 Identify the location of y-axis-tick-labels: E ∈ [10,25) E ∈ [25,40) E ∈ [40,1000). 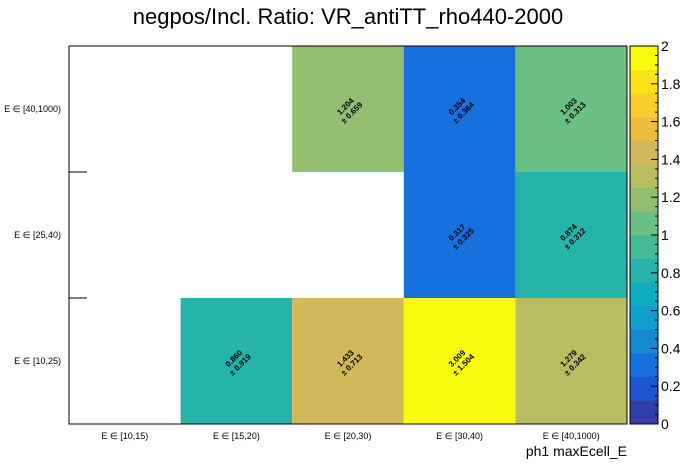
(32, 235).